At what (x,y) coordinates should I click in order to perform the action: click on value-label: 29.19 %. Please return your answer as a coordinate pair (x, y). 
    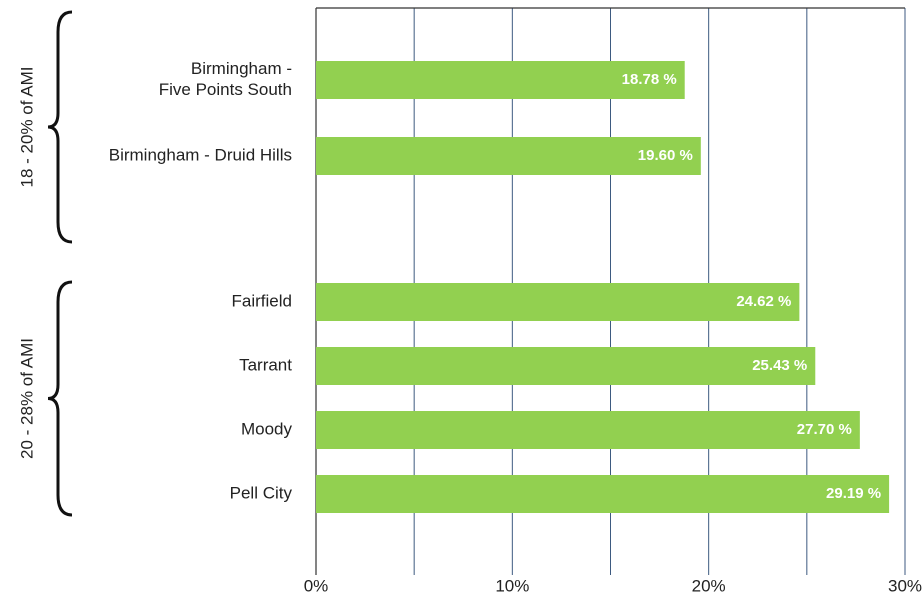
    Looking at the image, I should click on (853, 493).